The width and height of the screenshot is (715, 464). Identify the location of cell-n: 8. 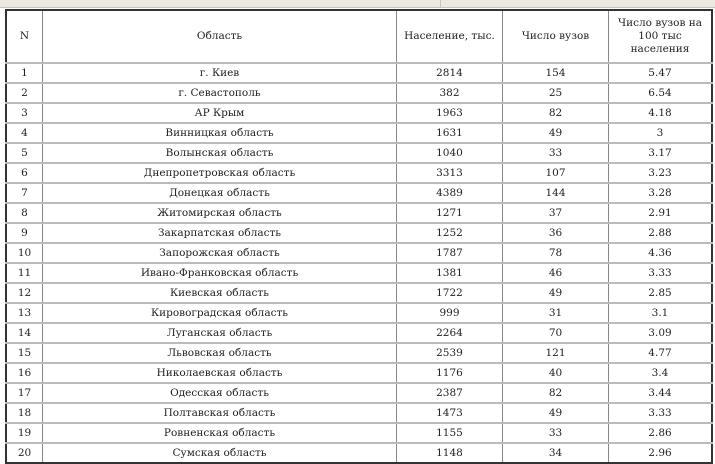
(24, 213).